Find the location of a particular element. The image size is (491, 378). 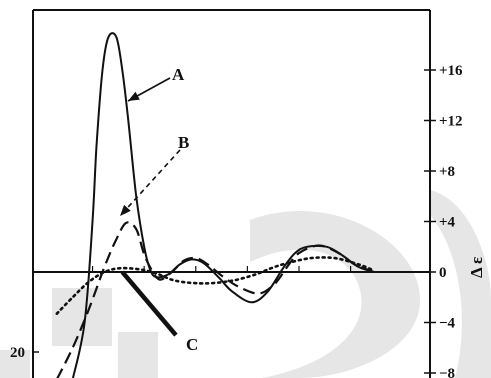

right-axis-tick-label: +16 is located at coordinates (451, 71).